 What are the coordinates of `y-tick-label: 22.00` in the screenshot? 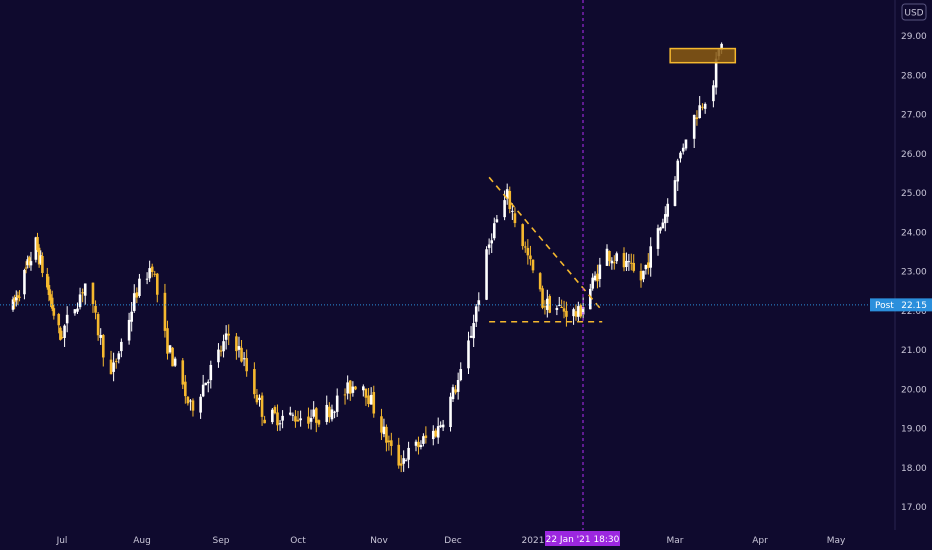 It's located at (914, 312).